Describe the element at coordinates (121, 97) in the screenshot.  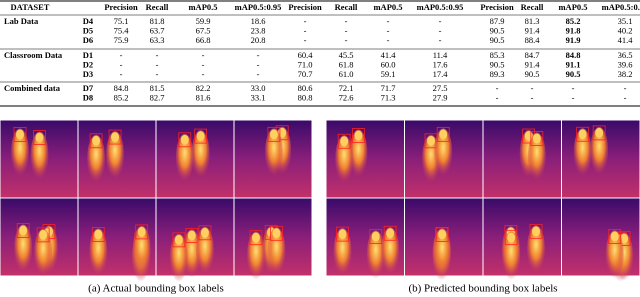
I see `cell: 85.2` at that location.